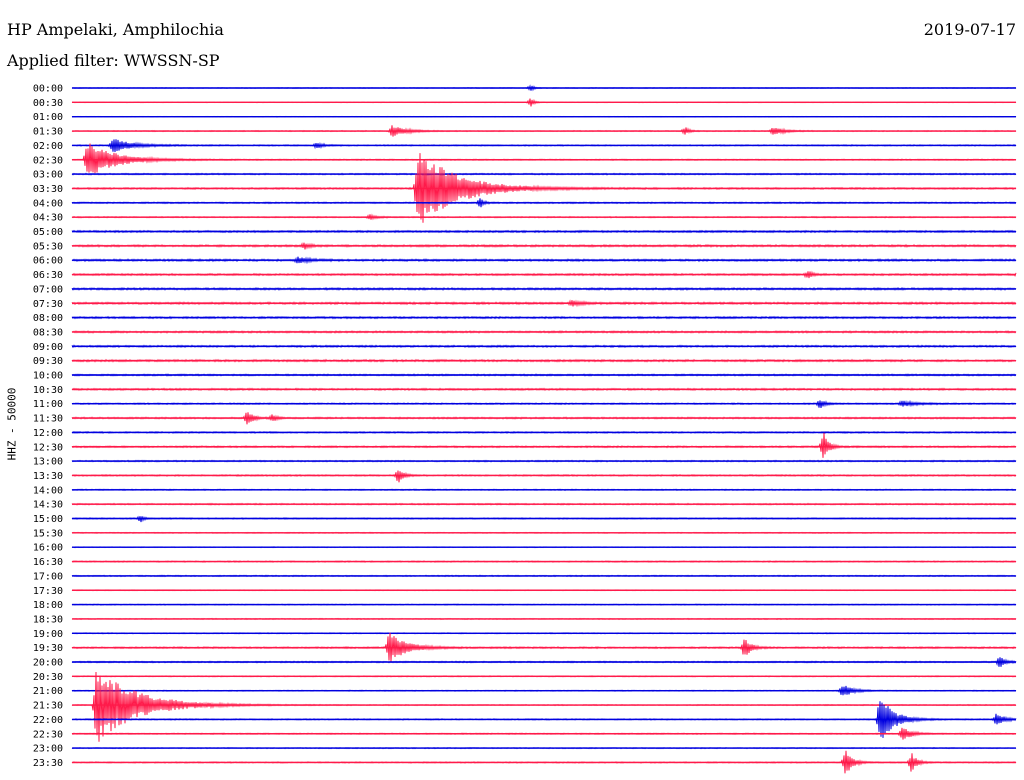  What do you see at coordinates (48, 117) in the screenshot?
I see `time-label: 01:00` at bounding box center [48, 117].